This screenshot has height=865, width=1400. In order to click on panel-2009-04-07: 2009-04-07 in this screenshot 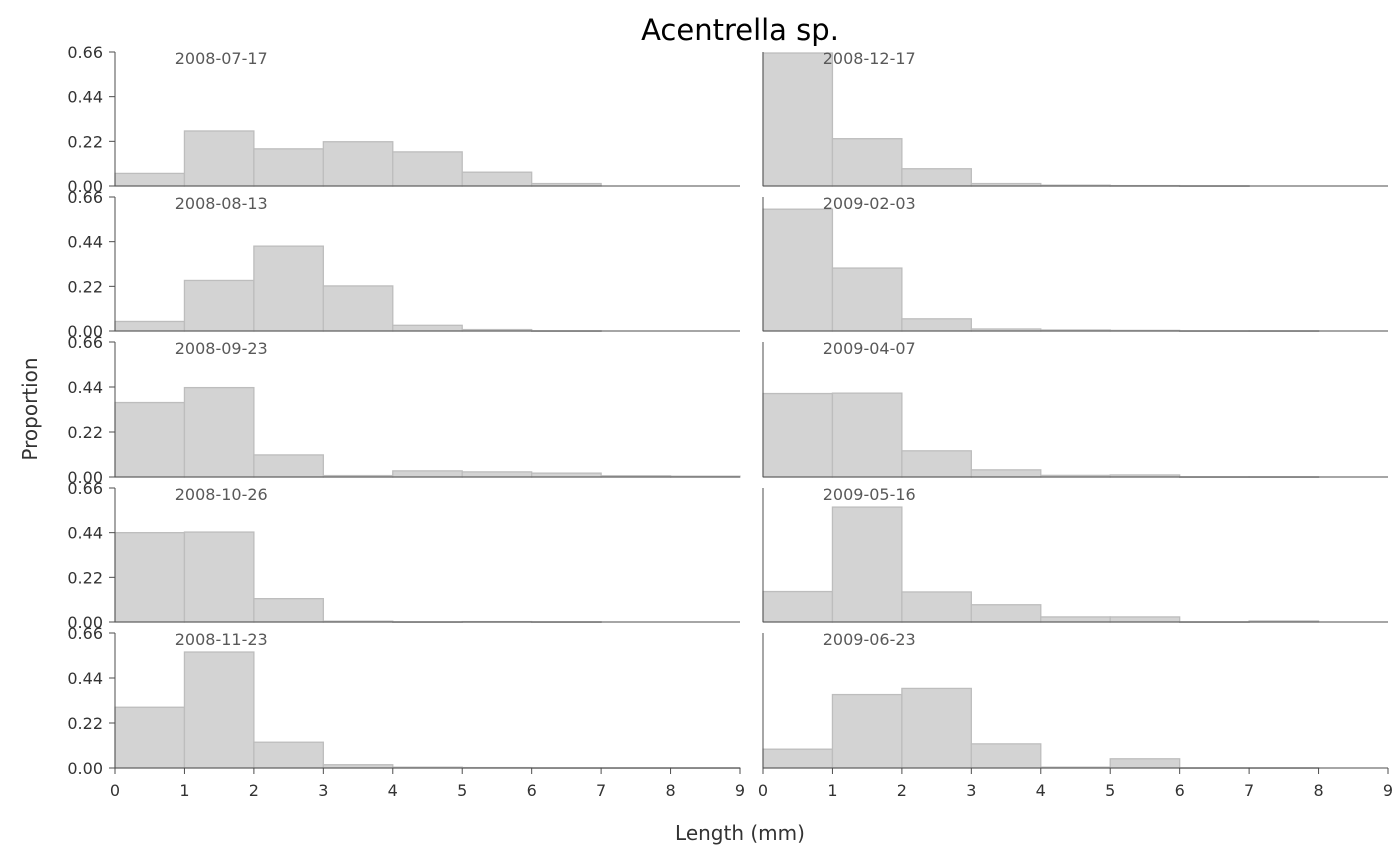, I will do `click(1075, 408)`.